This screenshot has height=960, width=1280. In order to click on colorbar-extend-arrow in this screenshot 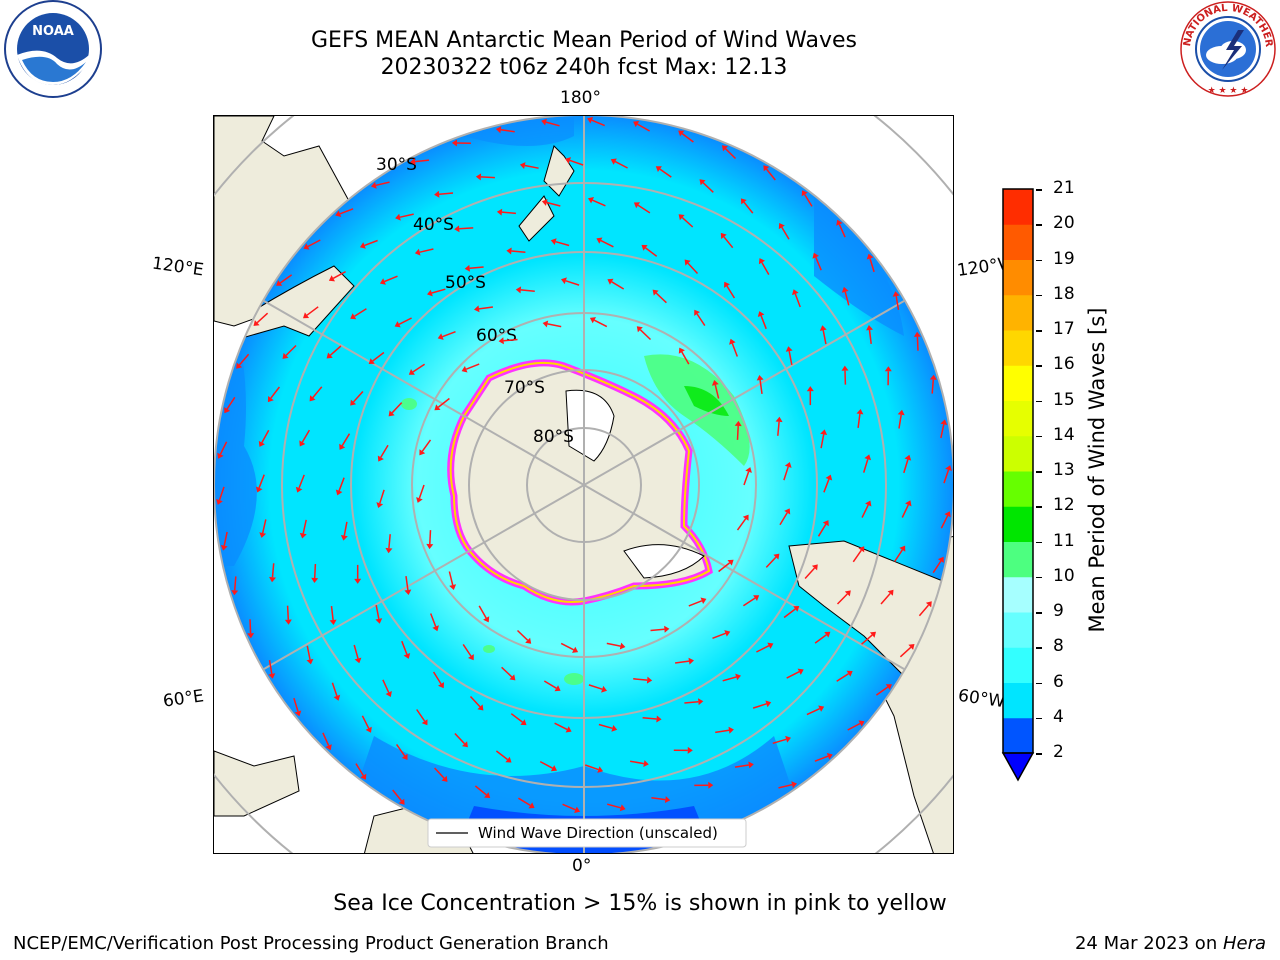, I will do `click(1018, 767)`.